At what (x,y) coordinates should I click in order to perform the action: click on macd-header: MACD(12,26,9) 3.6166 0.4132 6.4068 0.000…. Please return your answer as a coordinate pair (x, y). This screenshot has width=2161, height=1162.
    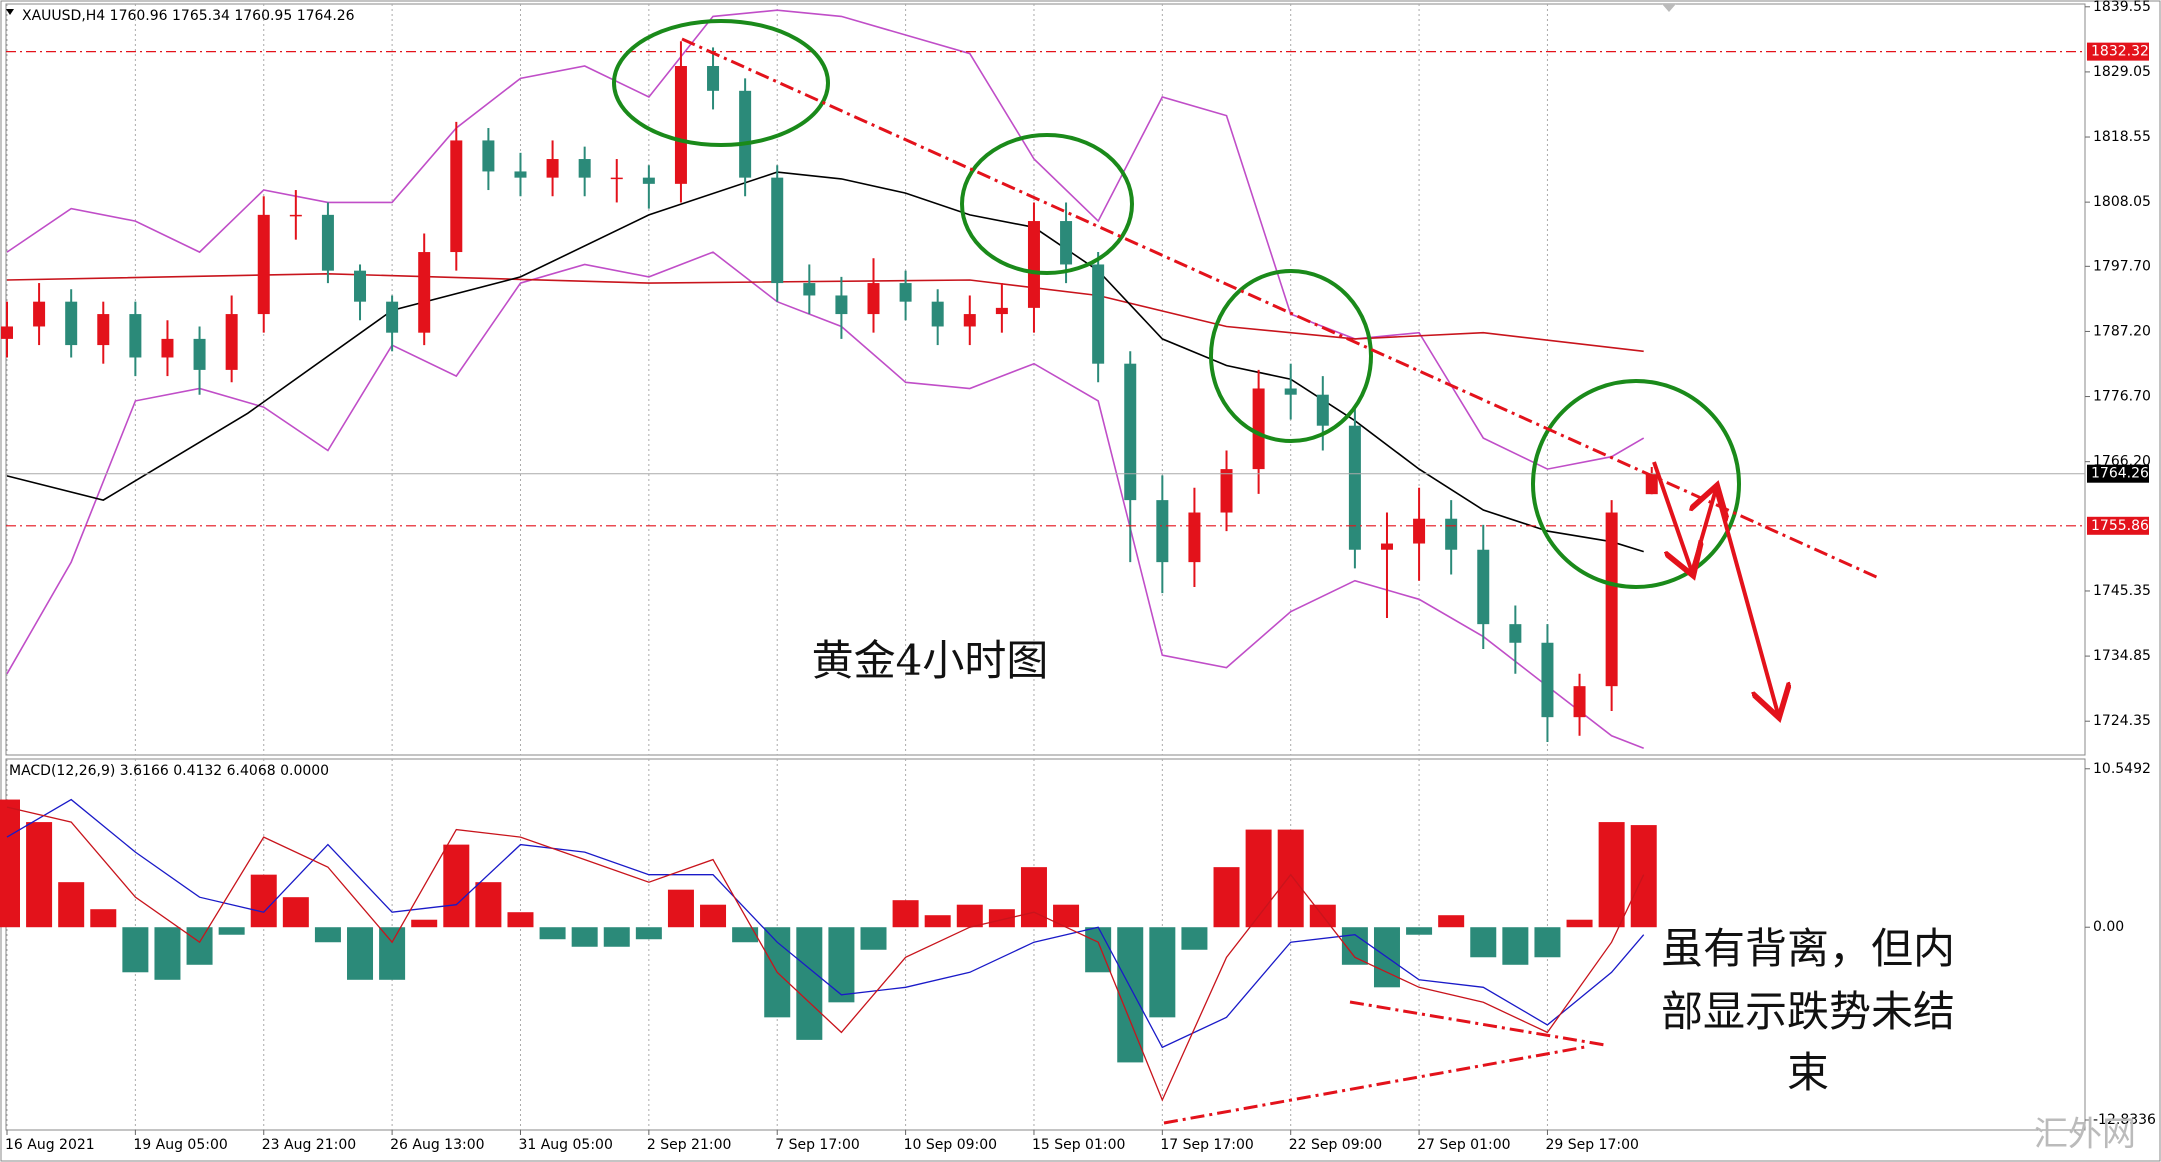
    Looking at the image, I should click on (169, 771).